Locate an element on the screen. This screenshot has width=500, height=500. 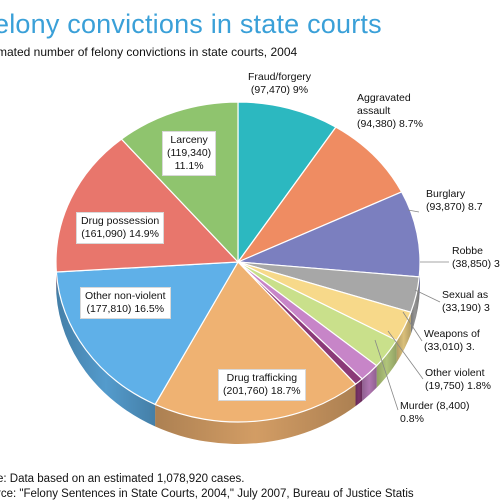
slice-label-larceny: Larceny (119,340) 11.1% is located at coordinates (189, 153).